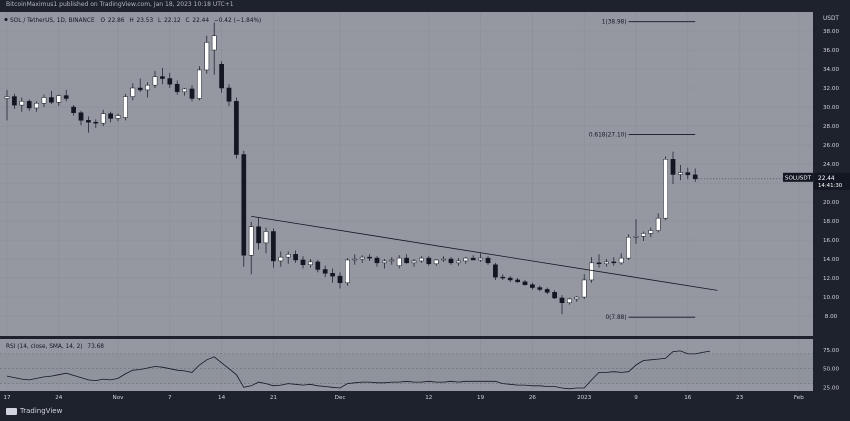 The image size is (850, 421). I want to click on legend-open: 22.86, so click(116, 21).